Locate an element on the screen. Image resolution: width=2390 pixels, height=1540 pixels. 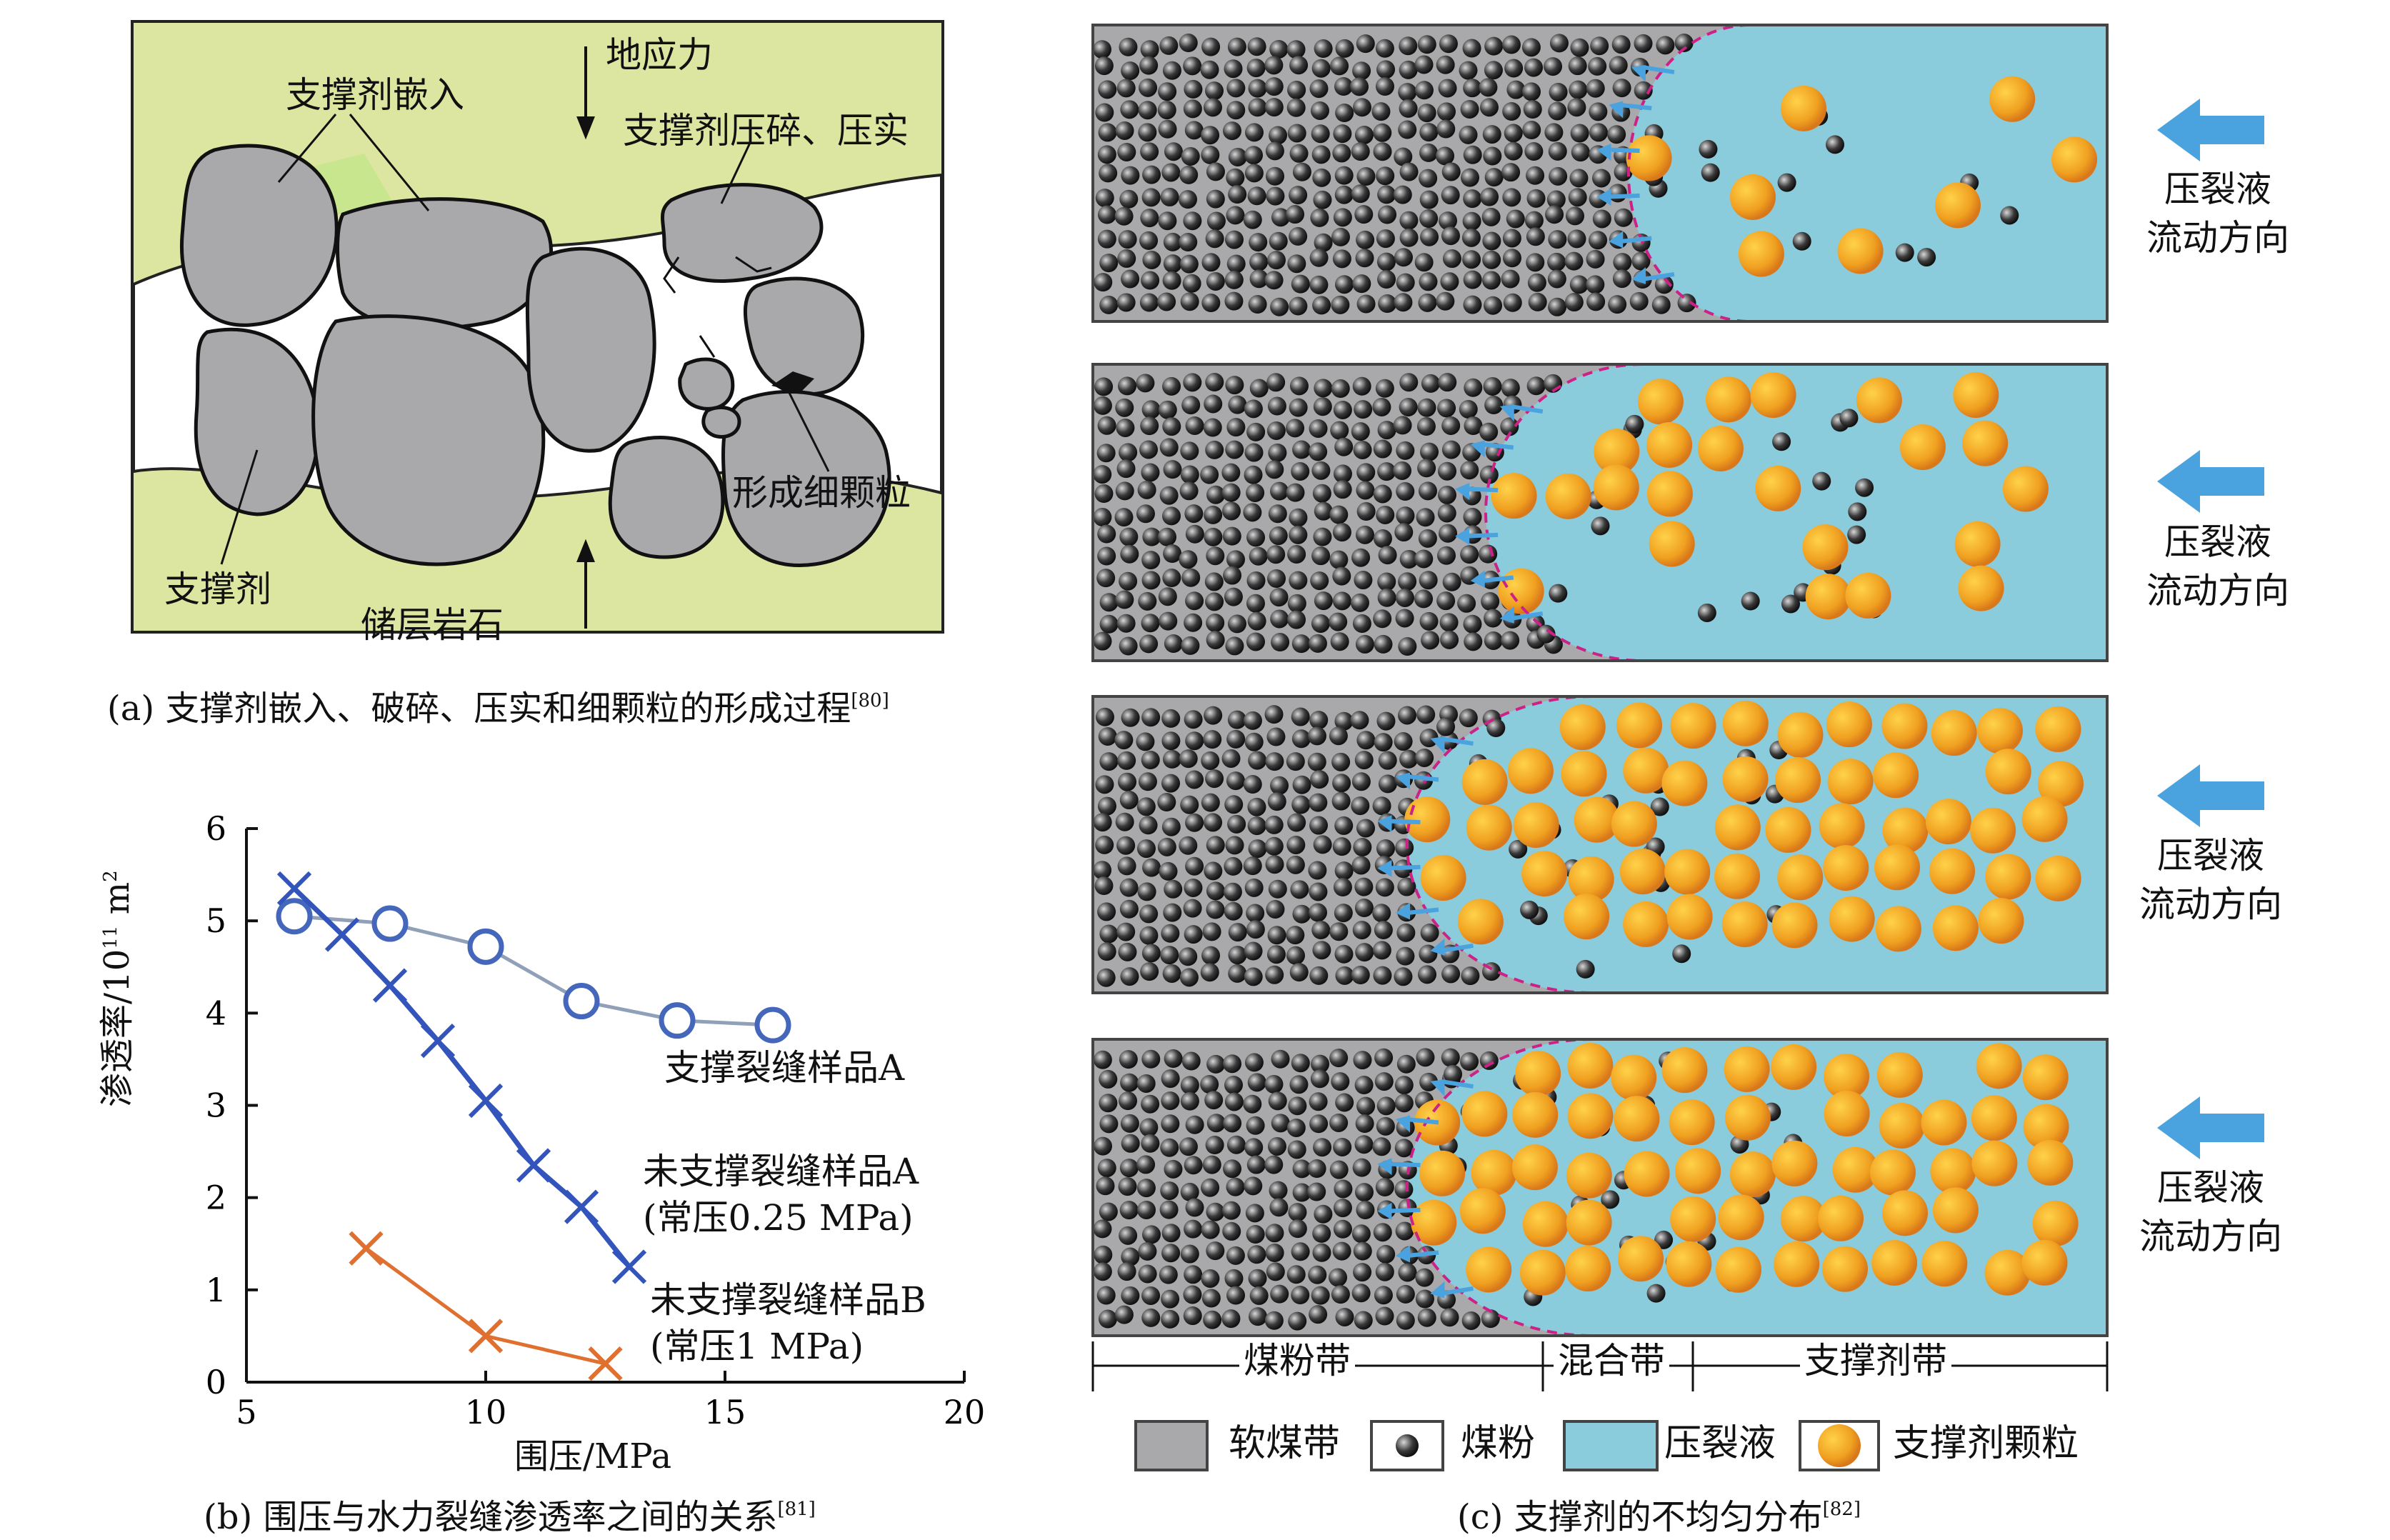
series-label-a-note: (常压0.25 MPa) is located at coordinates (778, 1218).